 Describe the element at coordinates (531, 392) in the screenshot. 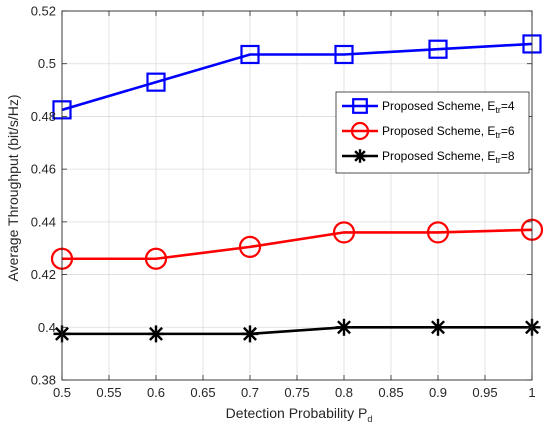

I see `x-tick-label: 1` at that location.